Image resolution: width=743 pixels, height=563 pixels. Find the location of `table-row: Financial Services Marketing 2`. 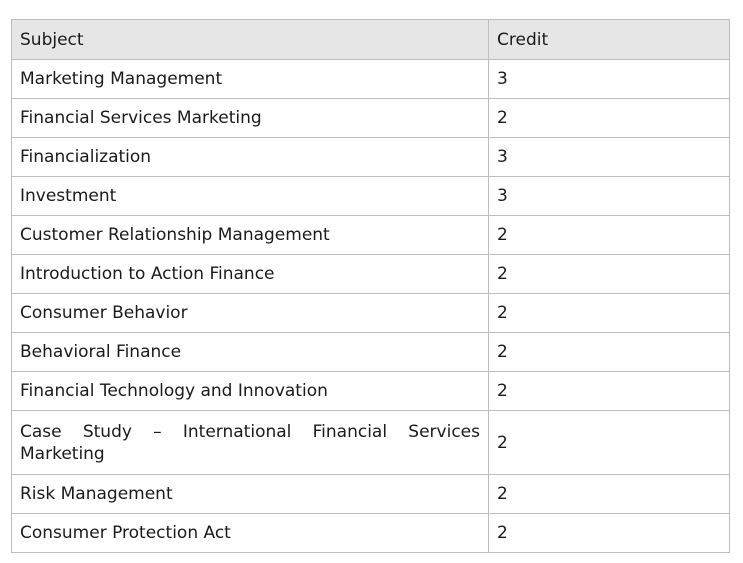

table-row: Financial Services Marketing 2 is located at coordinates (370, 118).